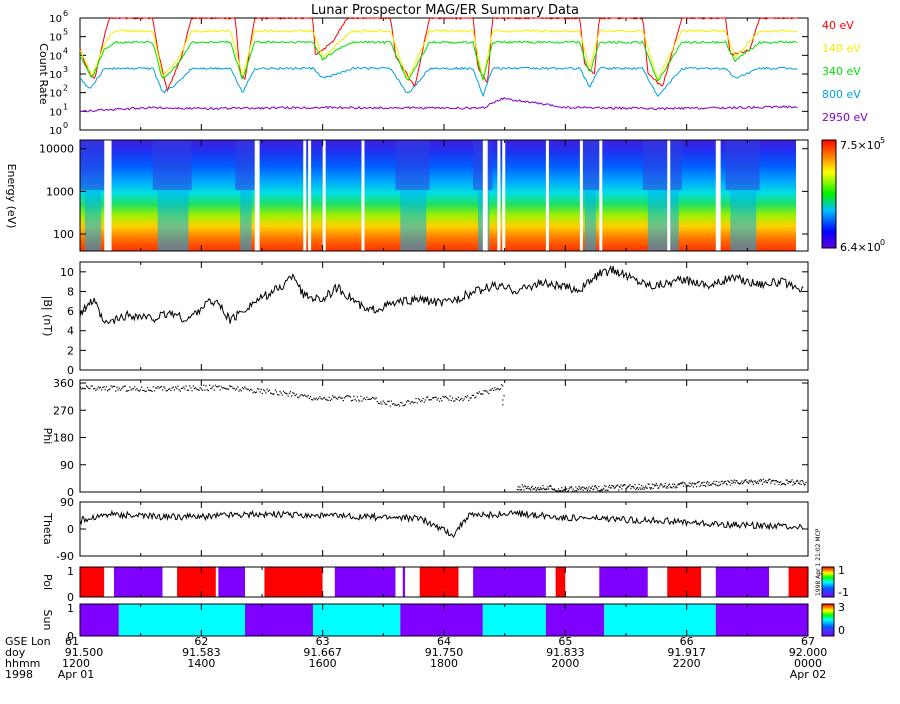 The width and height of the screenshot is (900, 704). I want to click on x-tick-lon: 63, so click(323, 641).